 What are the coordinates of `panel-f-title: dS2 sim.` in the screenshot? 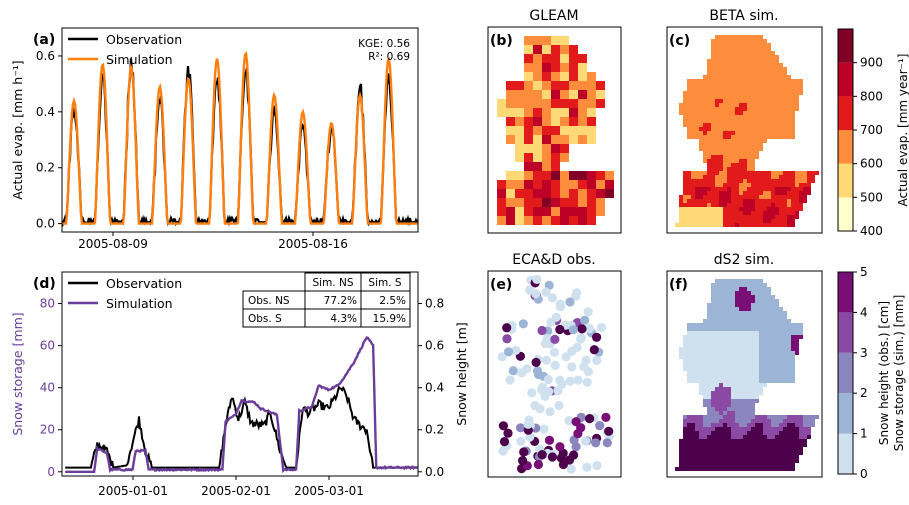 It's located at (744, 260).